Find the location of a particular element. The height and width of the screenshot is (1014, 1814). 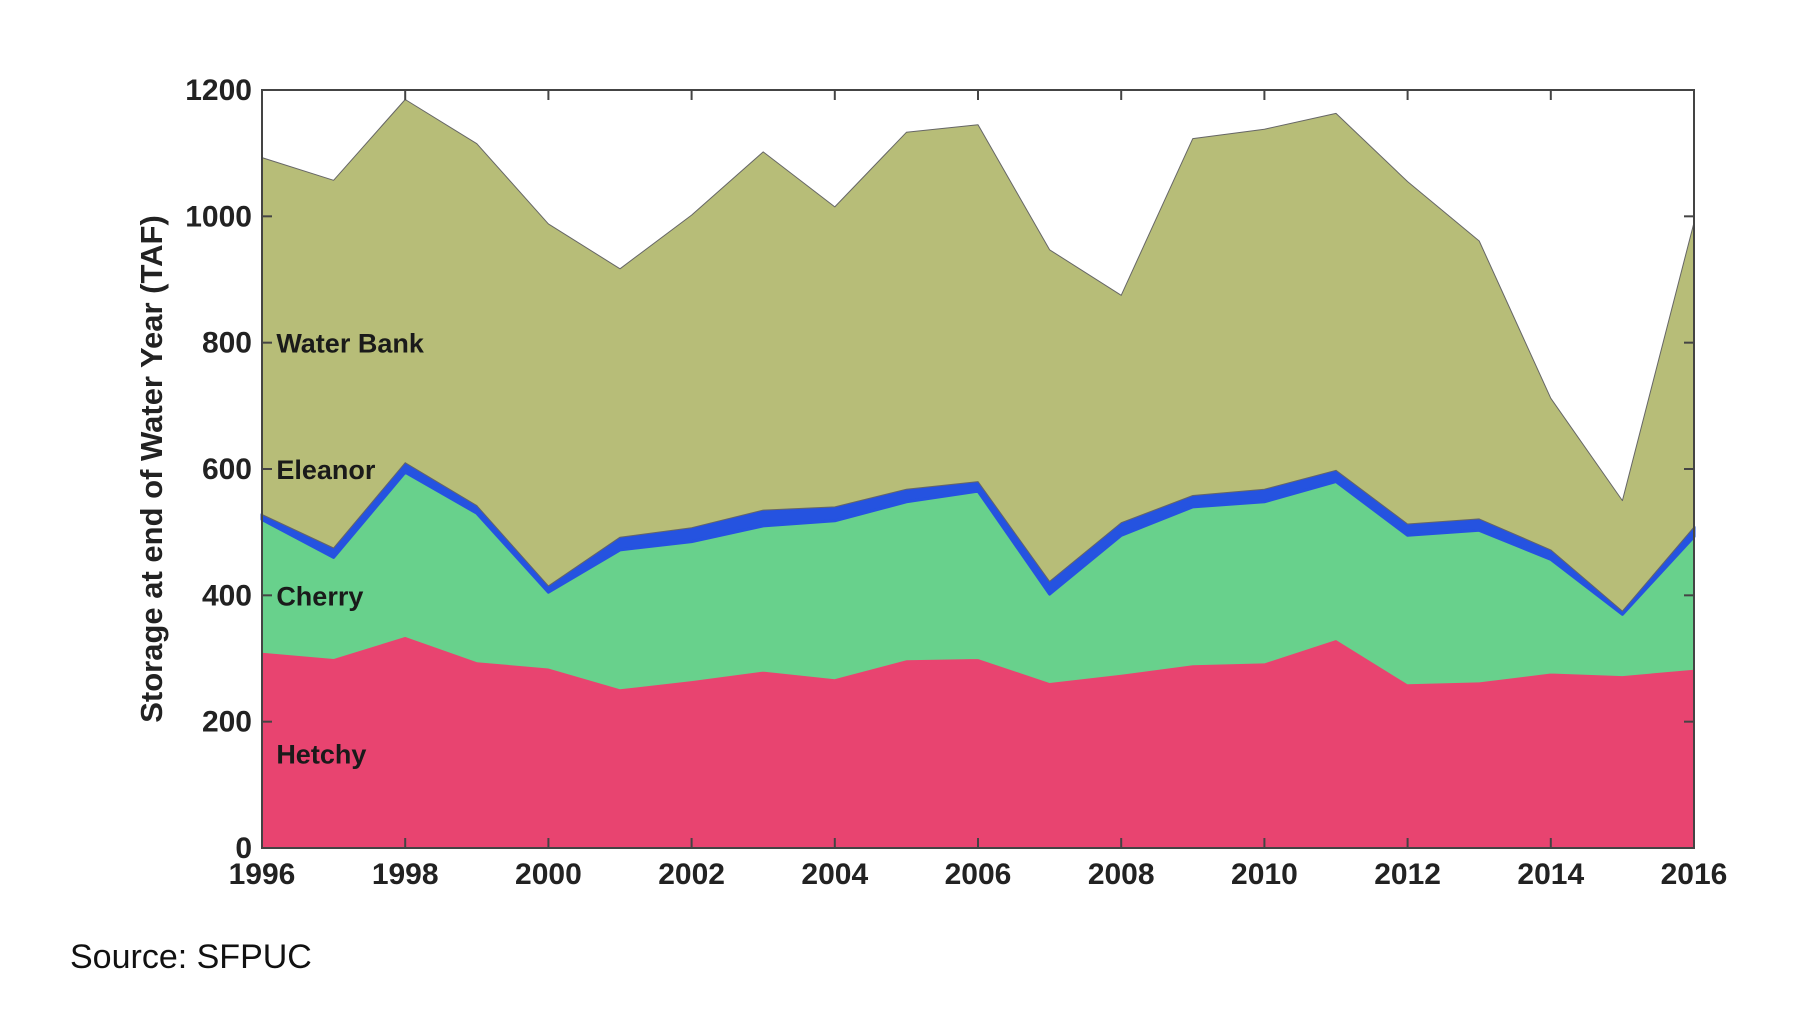

x-tick-label: 2014 is located at coordinates (1550, 874).